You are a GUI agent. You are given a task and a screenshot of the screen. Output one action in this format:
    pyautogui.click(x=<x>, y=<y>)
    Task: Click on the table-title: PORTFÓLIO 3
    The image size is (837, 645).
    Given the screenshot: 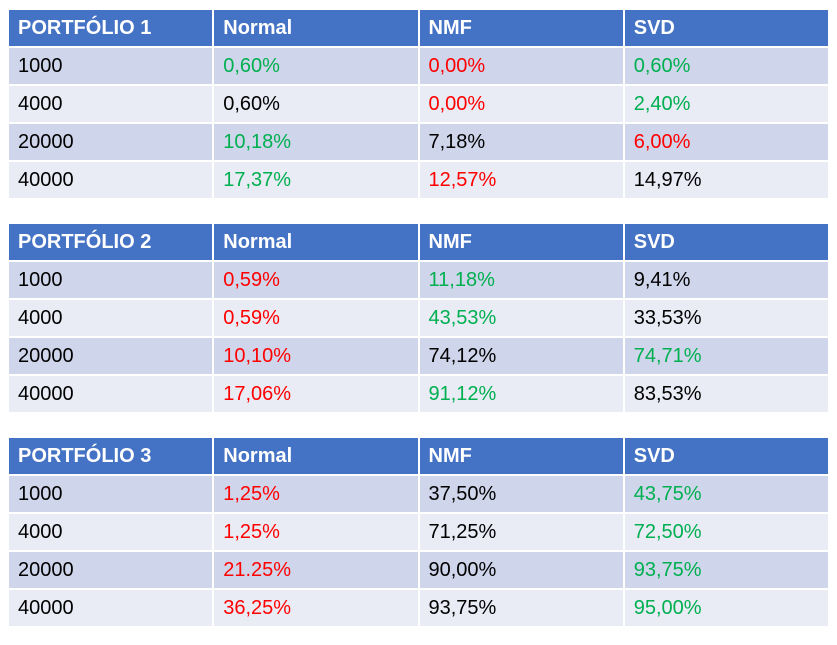 What is the action you would take?
    pyautogui.click(x=111, y=456)
    